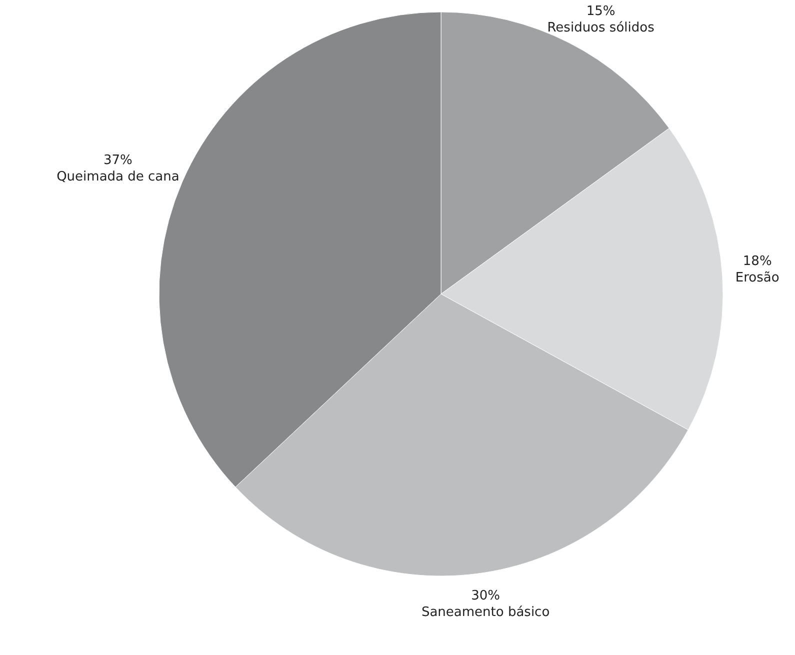 The height and width of the screenshot is (655, 795). I want to click on data-label: 15%, so click(601, 12).